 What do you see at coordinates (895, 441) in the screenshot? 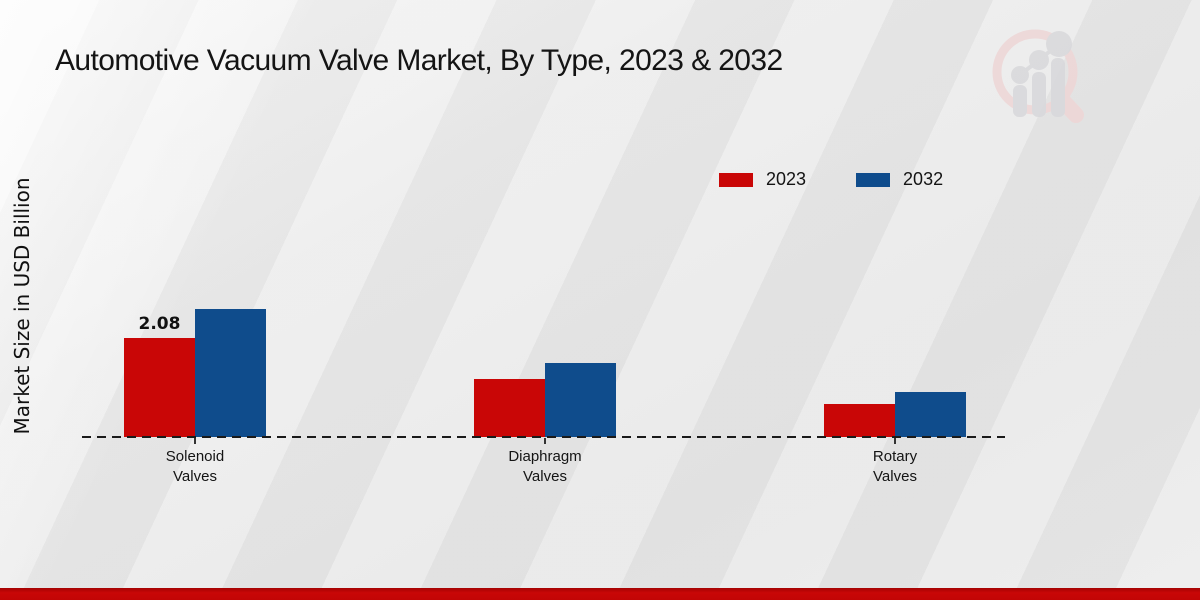
I see `x-axis-tick-rotary-valves` at bounding box center [895, 441].